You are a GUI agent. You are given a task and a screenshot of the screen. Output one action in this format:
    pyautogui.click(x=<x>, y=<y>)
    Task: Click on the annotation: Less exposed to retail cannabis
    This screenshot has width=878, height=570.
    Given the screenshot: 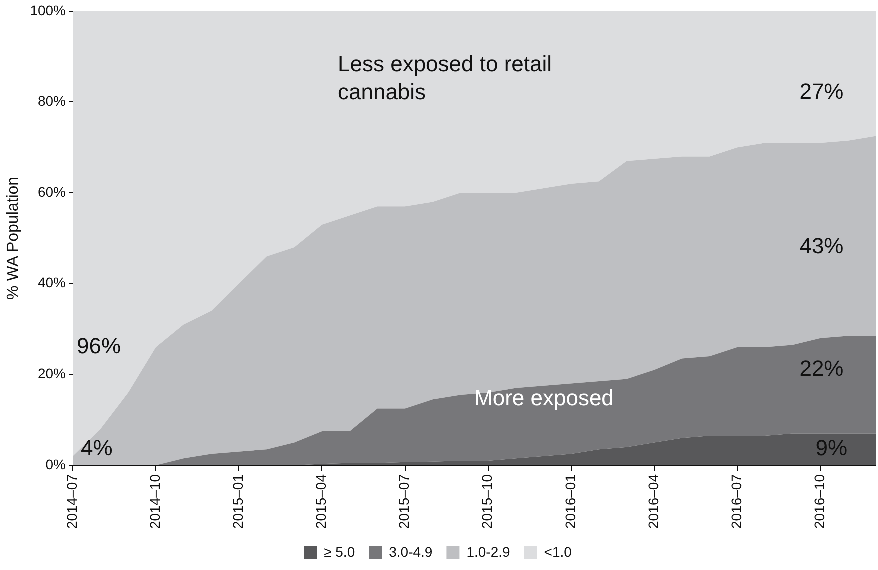 What is the action you would take?
    pyautogui.click(x=445, y=78)
    